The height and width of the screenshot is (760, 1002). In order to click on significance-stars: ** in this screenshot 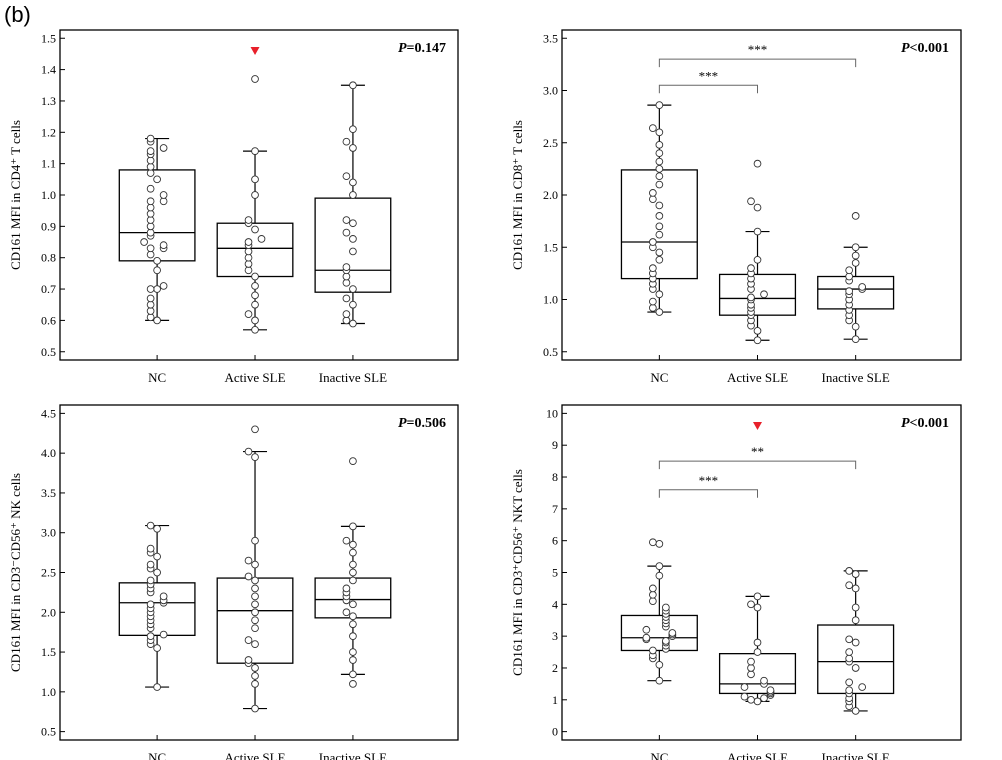, I will do `click(757, 451)`.